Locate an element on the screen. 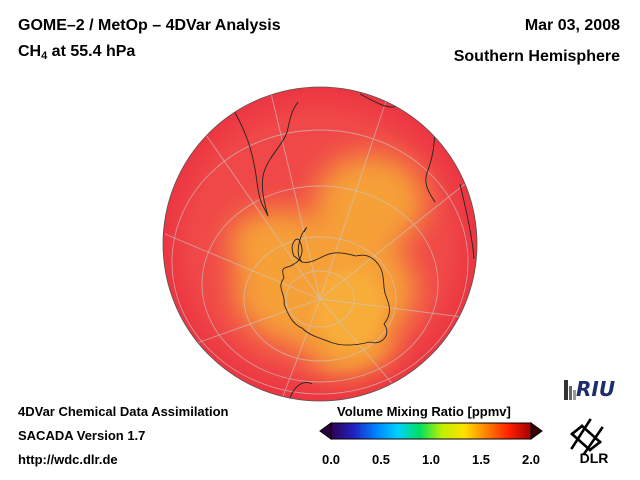 The image size is (640, 480). colorbar-title: Volume Mixing Ratio [ppmv] is located at coordinates (424, 411).